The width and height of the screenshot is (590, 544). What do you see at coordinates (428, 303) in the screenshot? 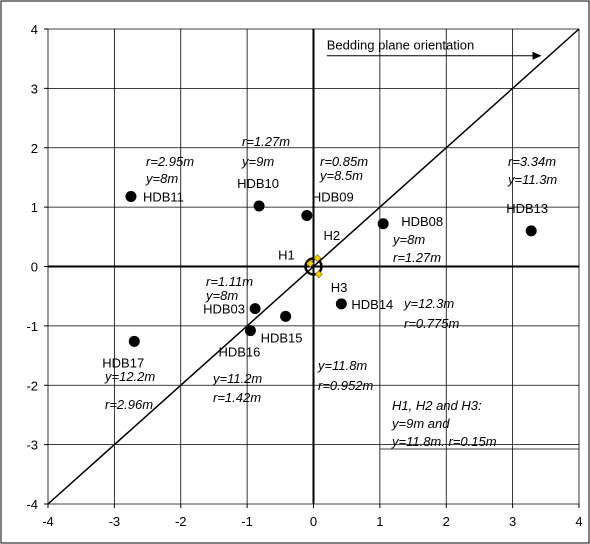
I see `annotation-hdb14-y: y=12.3m` at bounding box center [428, 303].